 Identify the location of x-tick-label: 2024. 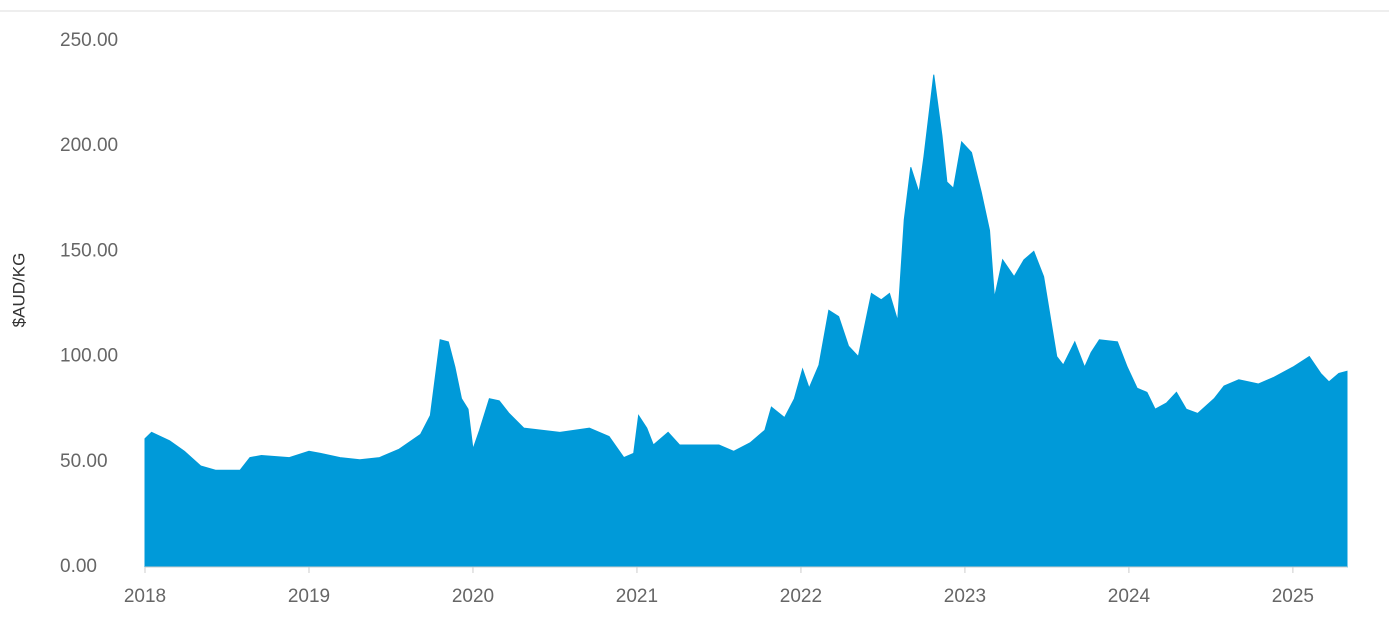
(1129, 596).